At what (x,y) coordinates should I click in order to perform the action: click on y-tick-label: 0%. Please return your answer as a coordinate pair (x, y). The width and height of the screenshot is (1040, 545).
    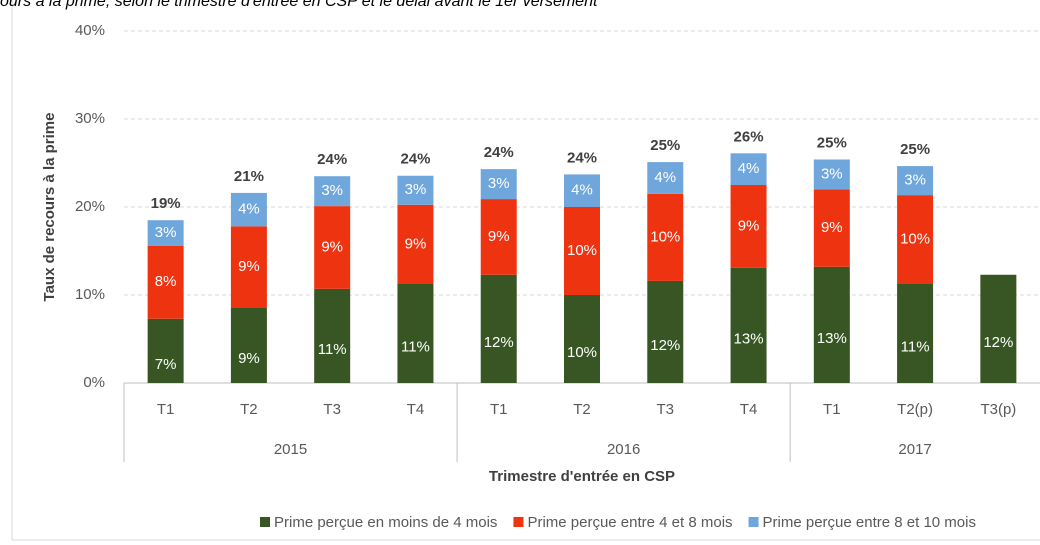
    Looking at the image, I should click on (94, 382).